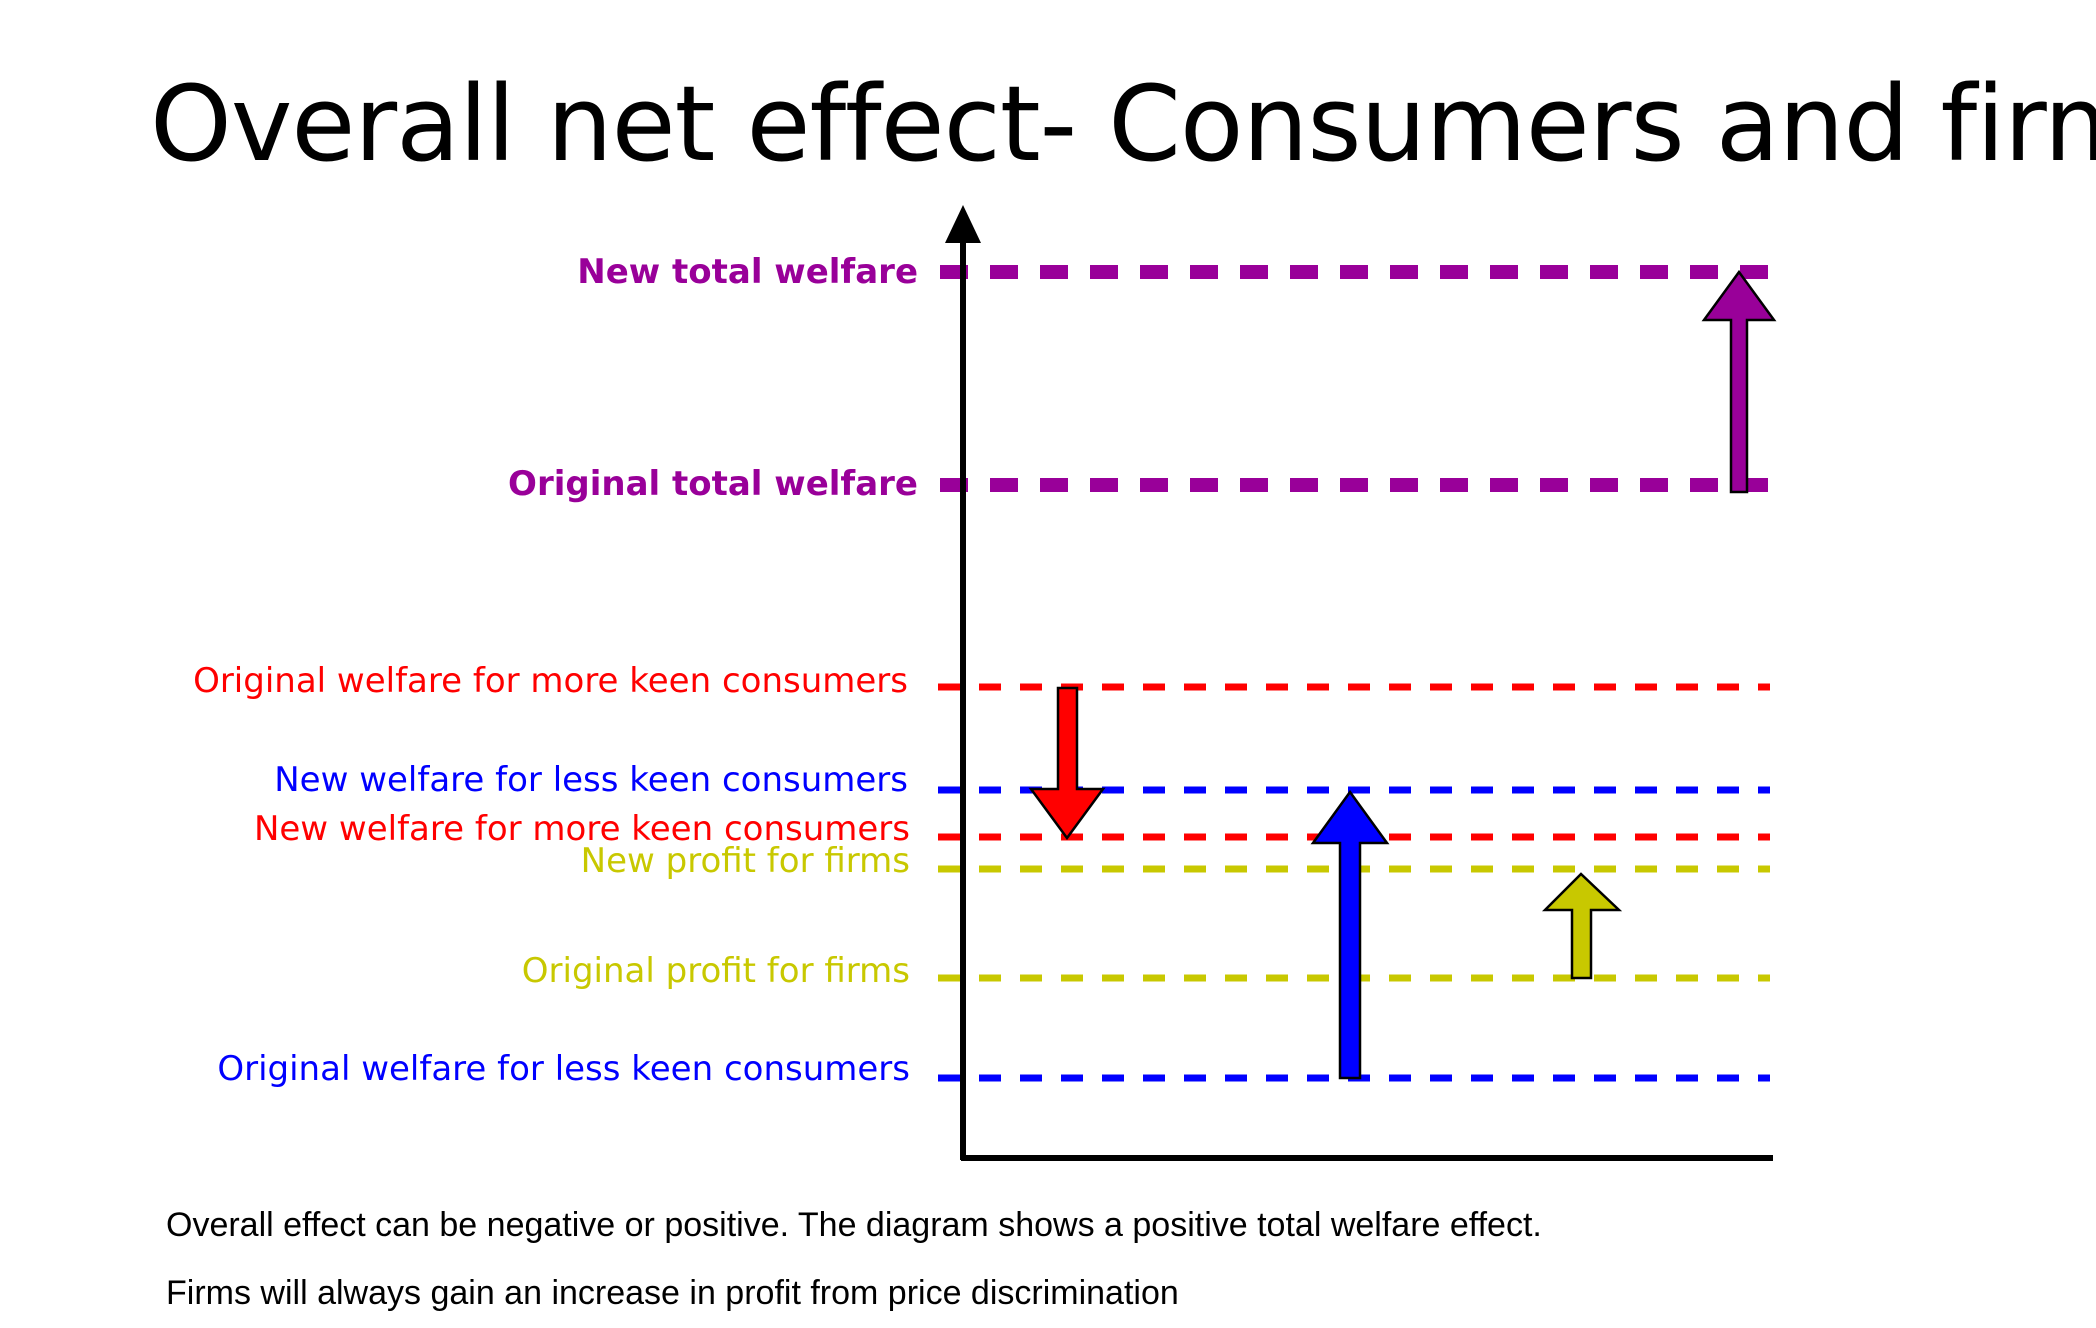 Image resolution: width=2096 pixels, height=1328 pixels. What do you see at coordinates (582, 829) in the screenshot?
I see `label-new-more-keen: New welfare for more keen consumers` at bounding box center [582, 829].